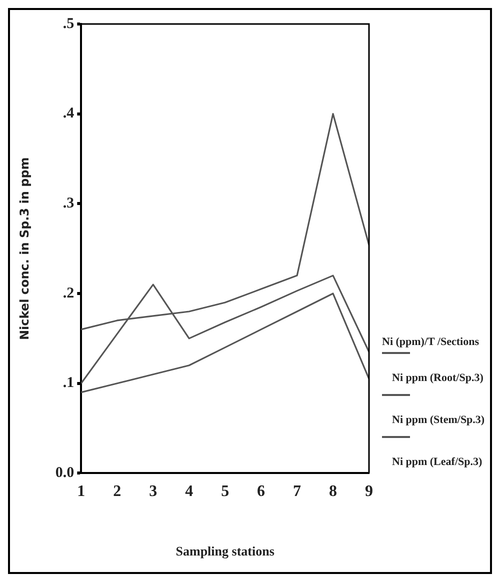  Describe the element at coordinates (117, 491) in the screenshot. I see `x-tick-label: 2` at that location.